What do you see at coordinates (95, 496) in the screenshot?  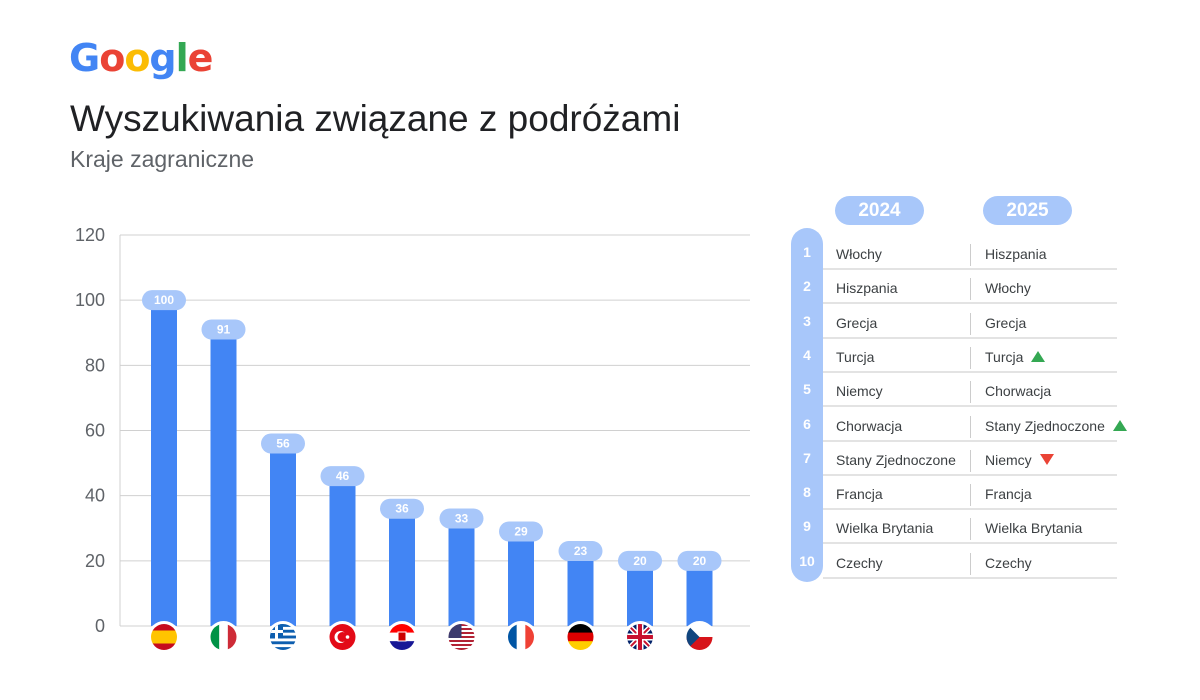 I see `y-tick-label: 40` at bounding box center [95, 496].